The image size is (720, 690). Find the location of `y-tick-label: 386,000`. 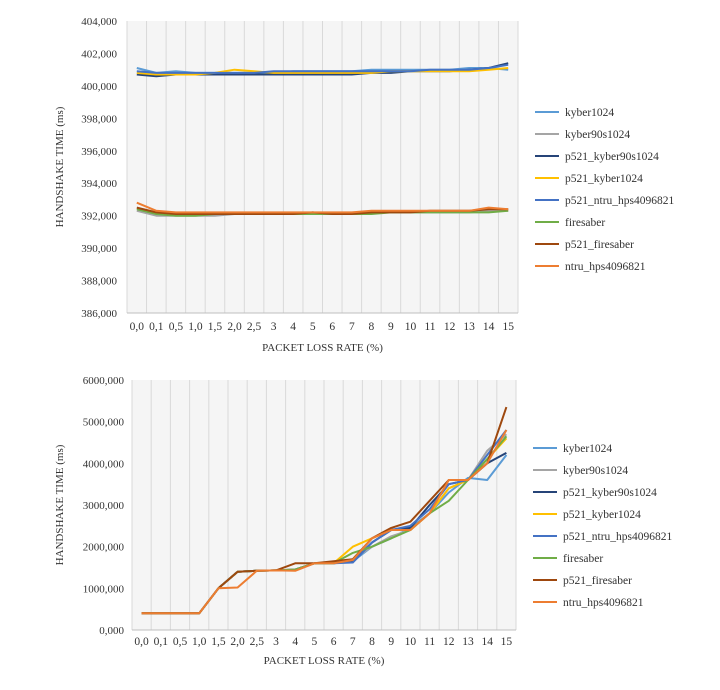

y-tick-label: 386,000 is located at coordinates (99, 314).